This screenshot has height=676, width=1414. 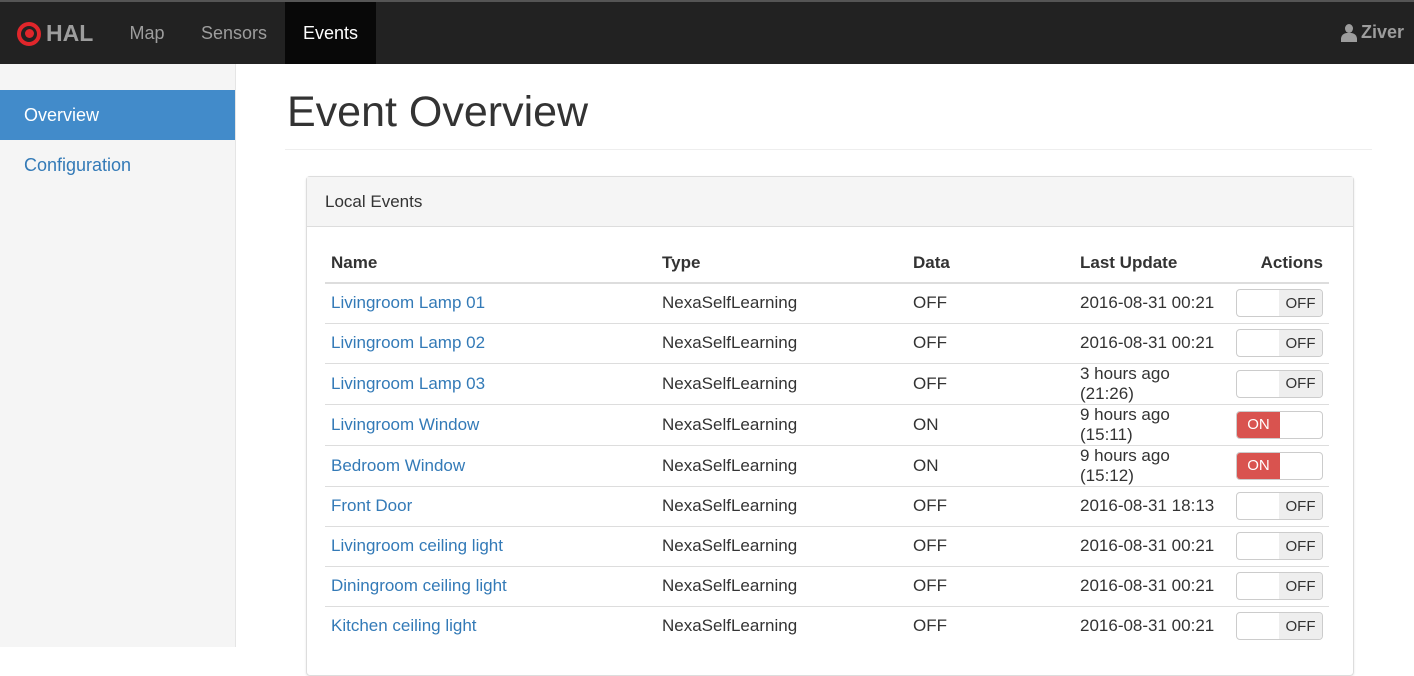 I want to click on event-name: Livingroom ceiling light, so click(x=490, y=545).